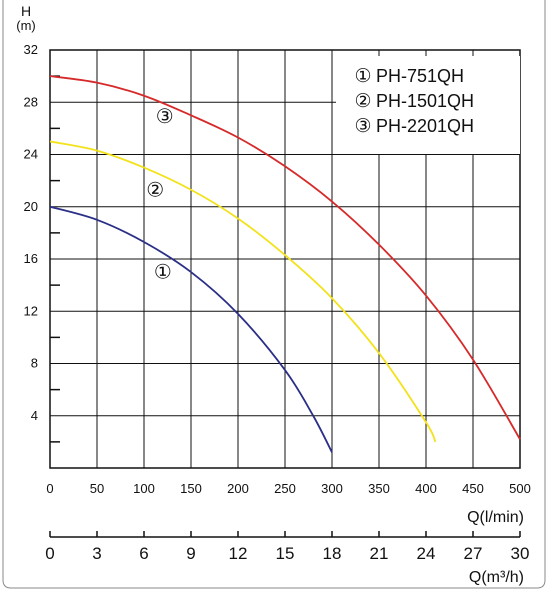 The image size is (548, 594). What do you see at coordinates (31, 49) in the screenshot?
I see `y-tick-label: 32` at bounding box center [31, 49].